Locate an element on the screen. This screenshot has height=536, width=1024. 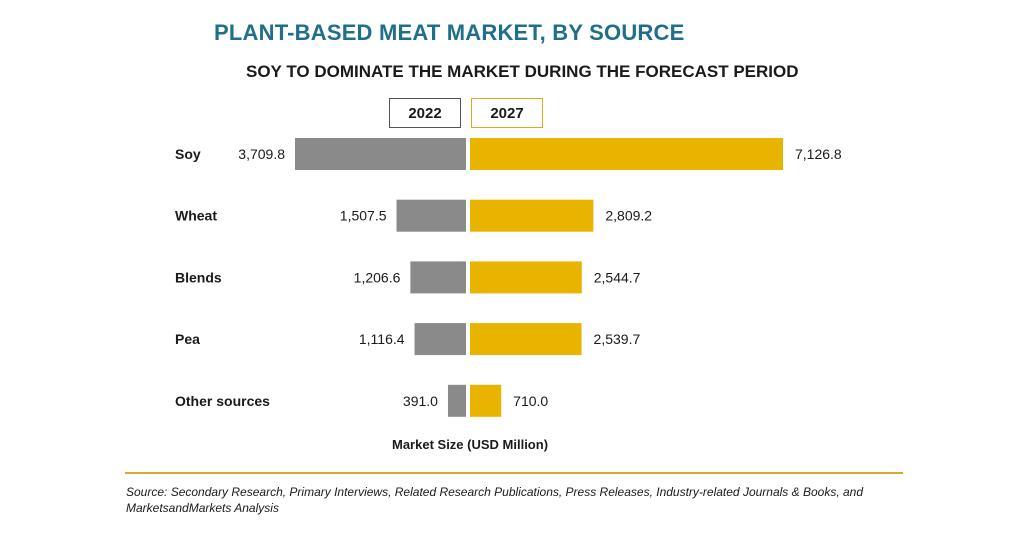
bar-2022-pea is located at coordinates (440, 339).